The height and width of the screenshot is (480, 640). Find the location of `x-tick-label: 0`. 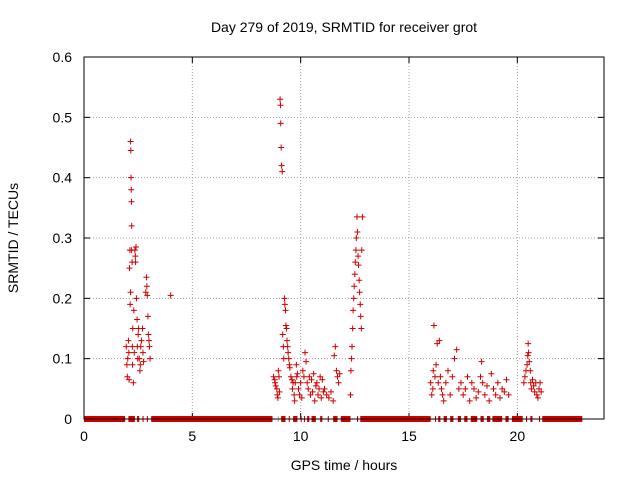

x-tick-label: 0 is located at coordinates (84, 436).